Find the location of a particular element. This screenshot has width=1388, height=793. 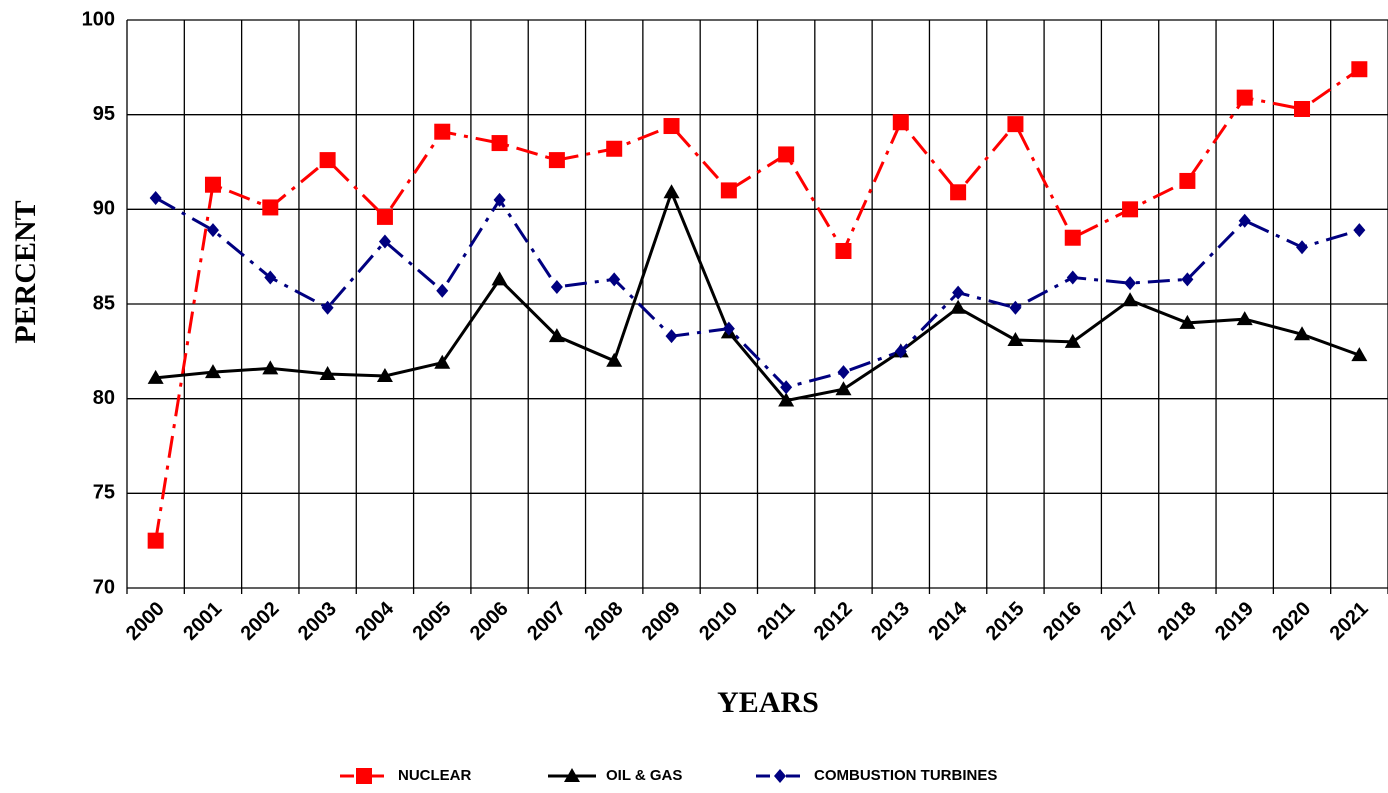

x-axis-title: YEARS is located at coordinates (768, 702).